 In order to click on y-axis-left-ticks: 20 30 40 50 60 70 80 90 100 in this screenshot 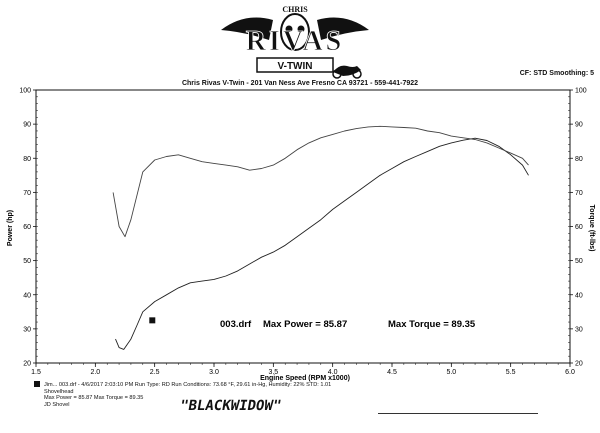, I will do `click(28, 228)`.